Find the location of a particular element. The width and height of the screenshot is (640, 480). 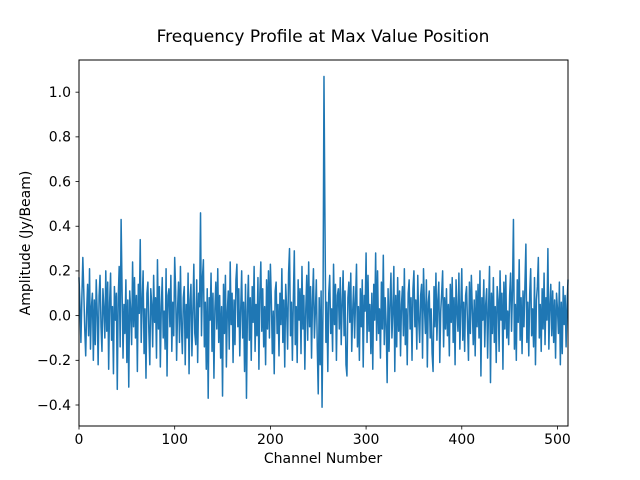

chart-title: Frequency Profile at Max Value Position is located at coordinates (323, 37).